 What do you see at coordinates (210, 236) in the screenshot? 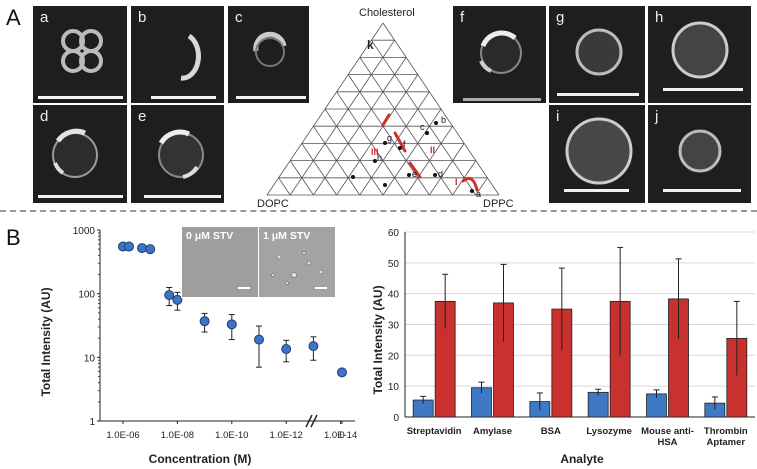
I see `inset-0um-label: 0 μM STV` at bounding box center [210, 236].